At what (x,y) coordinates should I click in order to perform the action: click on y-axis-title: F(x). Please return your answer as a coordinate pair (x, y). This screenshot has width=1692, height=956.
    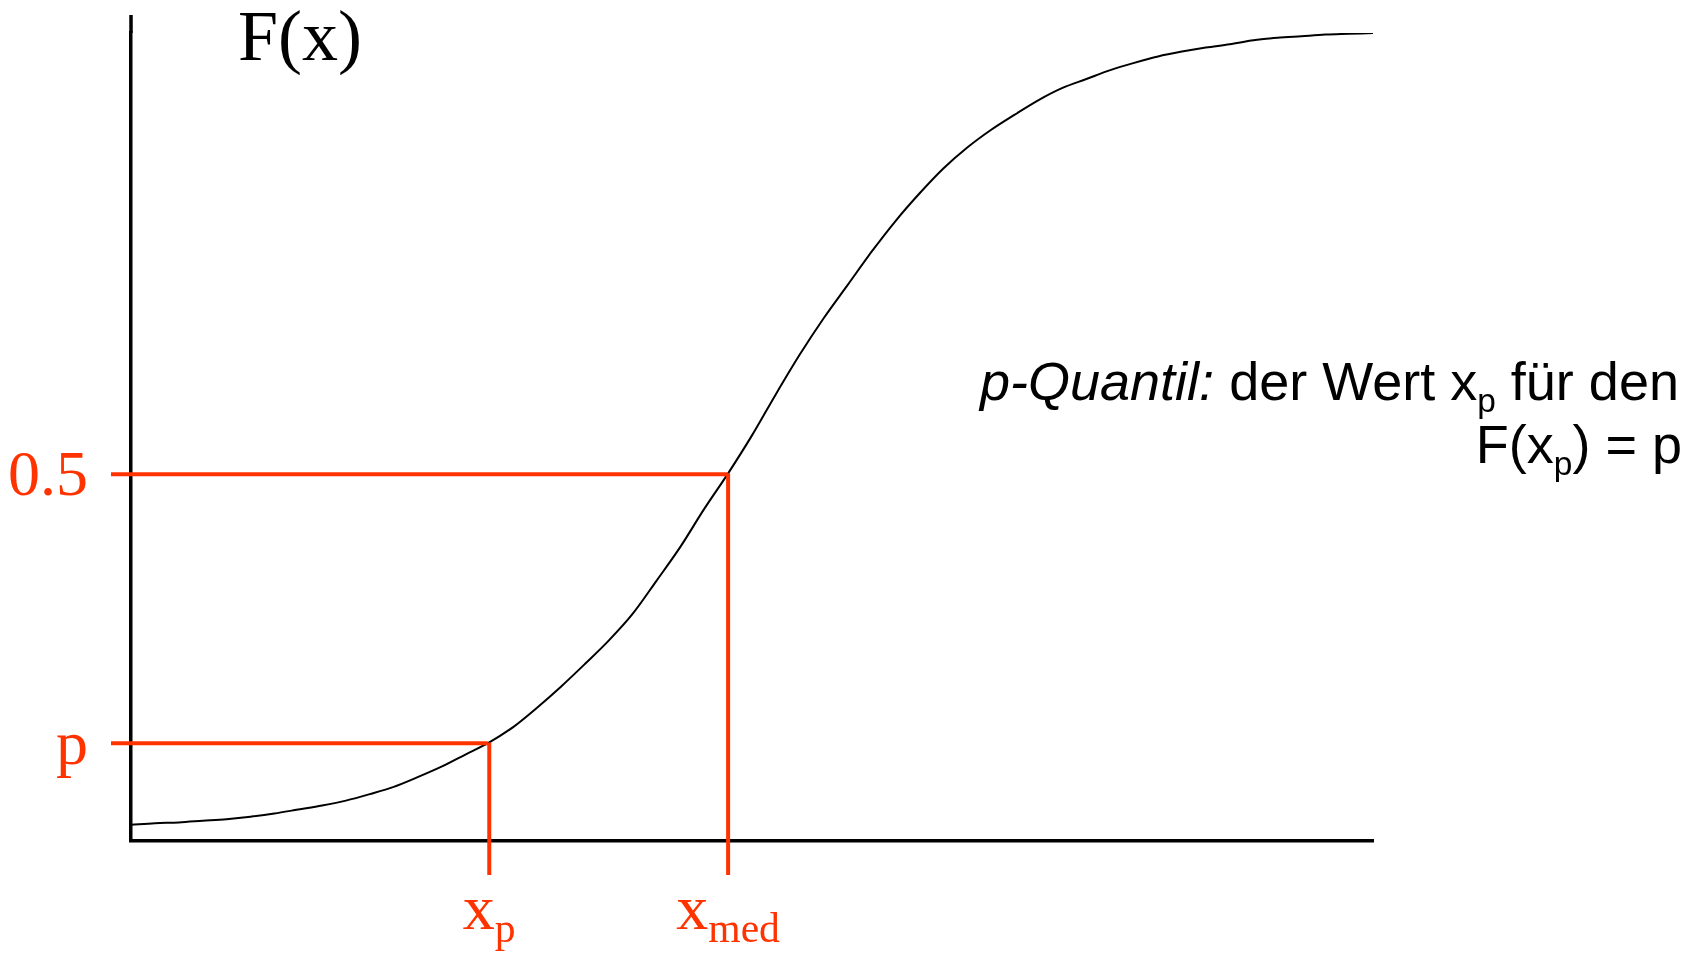
    Looking at the image, I should click on (300, 38).